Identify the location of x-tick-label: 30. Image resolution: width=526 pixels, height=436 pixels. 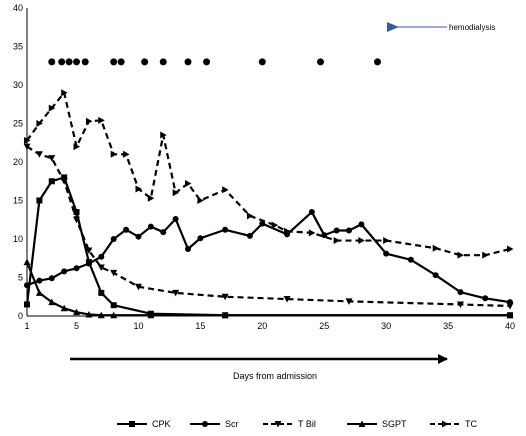
(386, 326).